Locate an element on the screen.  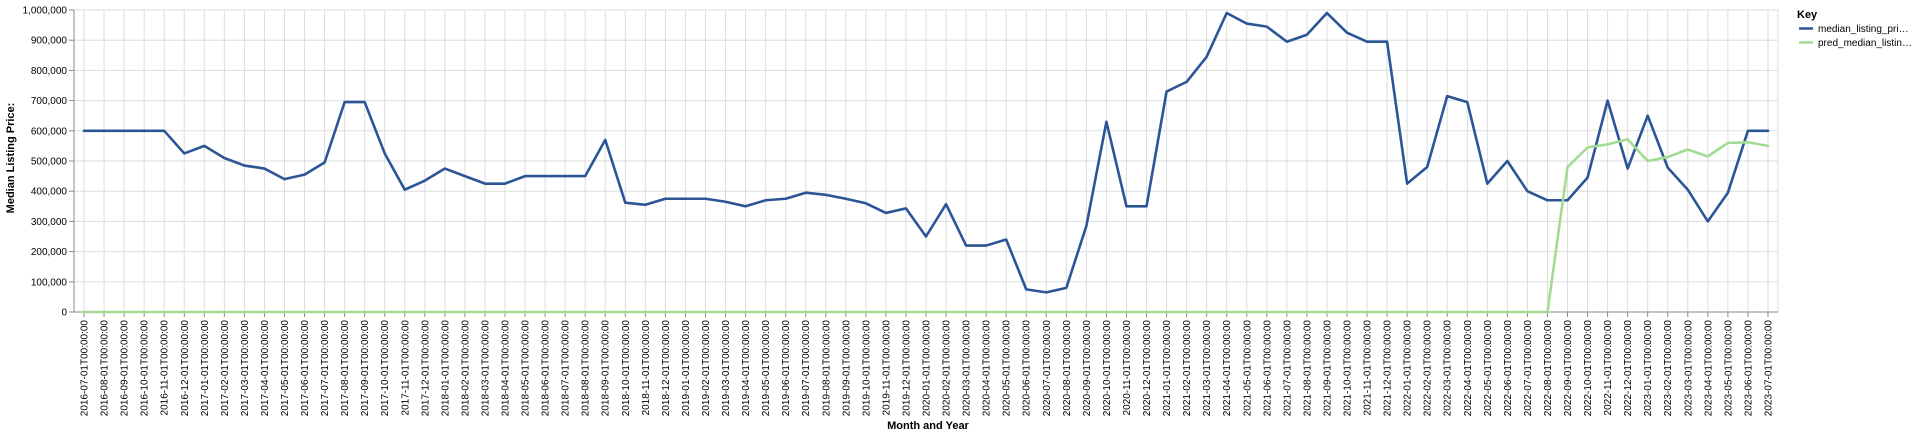
x-tick-label: 2019-05-01T00:00:00 is located at coordinates (766, 368).